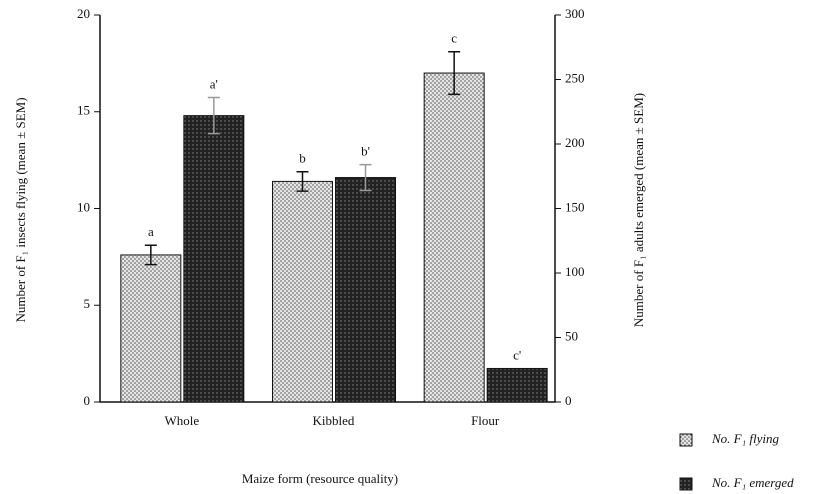 Image resolution: width=818 pixels, height=494 pixels. Describe the element at coordinates (182, 420) in the screenshot. I see `x-tick-label: Whole` at that location.